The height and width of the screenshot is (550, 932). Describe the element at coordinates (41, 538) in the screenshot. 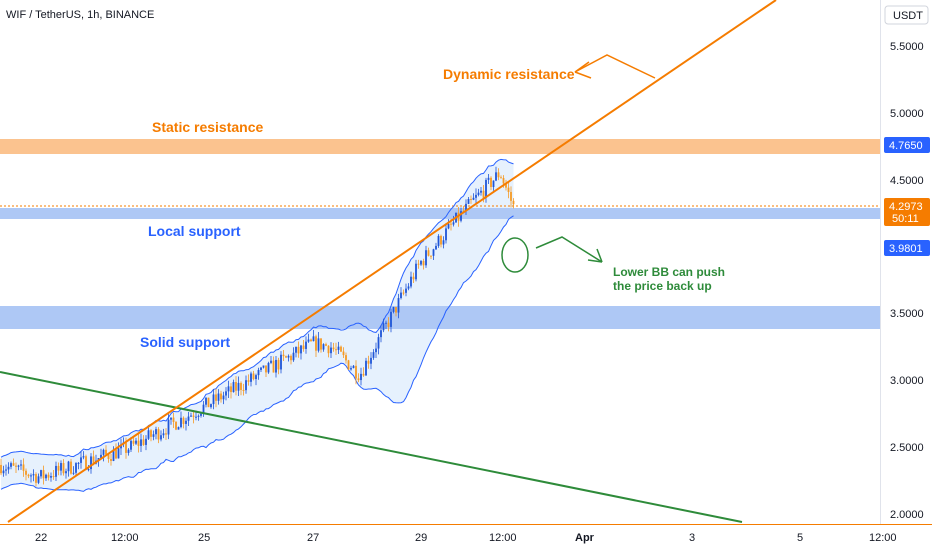

I see `time-tick-22: 22` at that location.